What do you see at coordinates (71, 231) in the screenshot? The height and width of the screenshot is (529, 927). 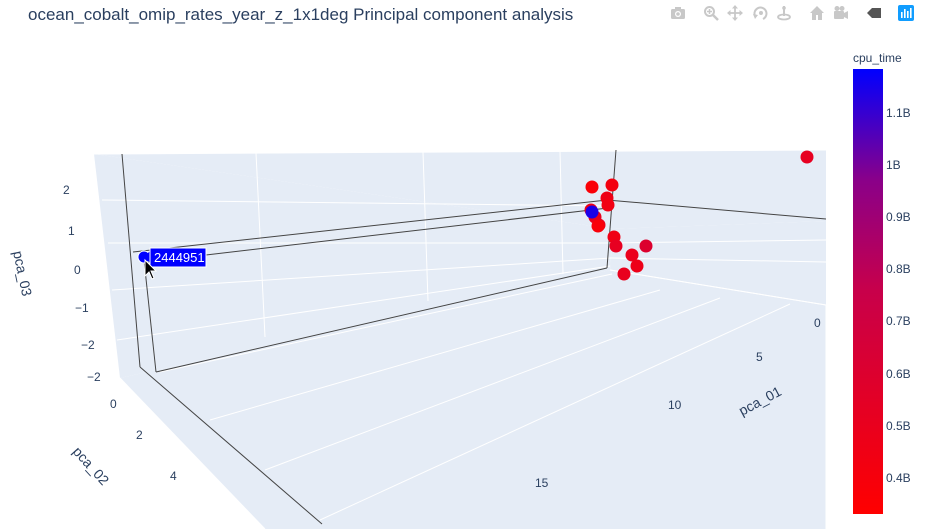 I see `z-tick: 1` at bounding box center [71, 231].